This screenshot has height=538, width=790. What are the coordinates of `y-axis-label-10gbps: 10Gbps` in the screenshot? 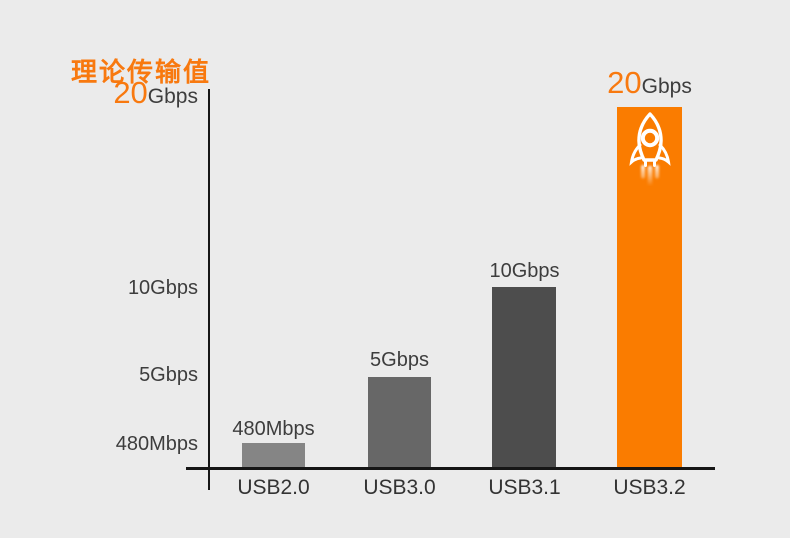 It's located at (162, 288).